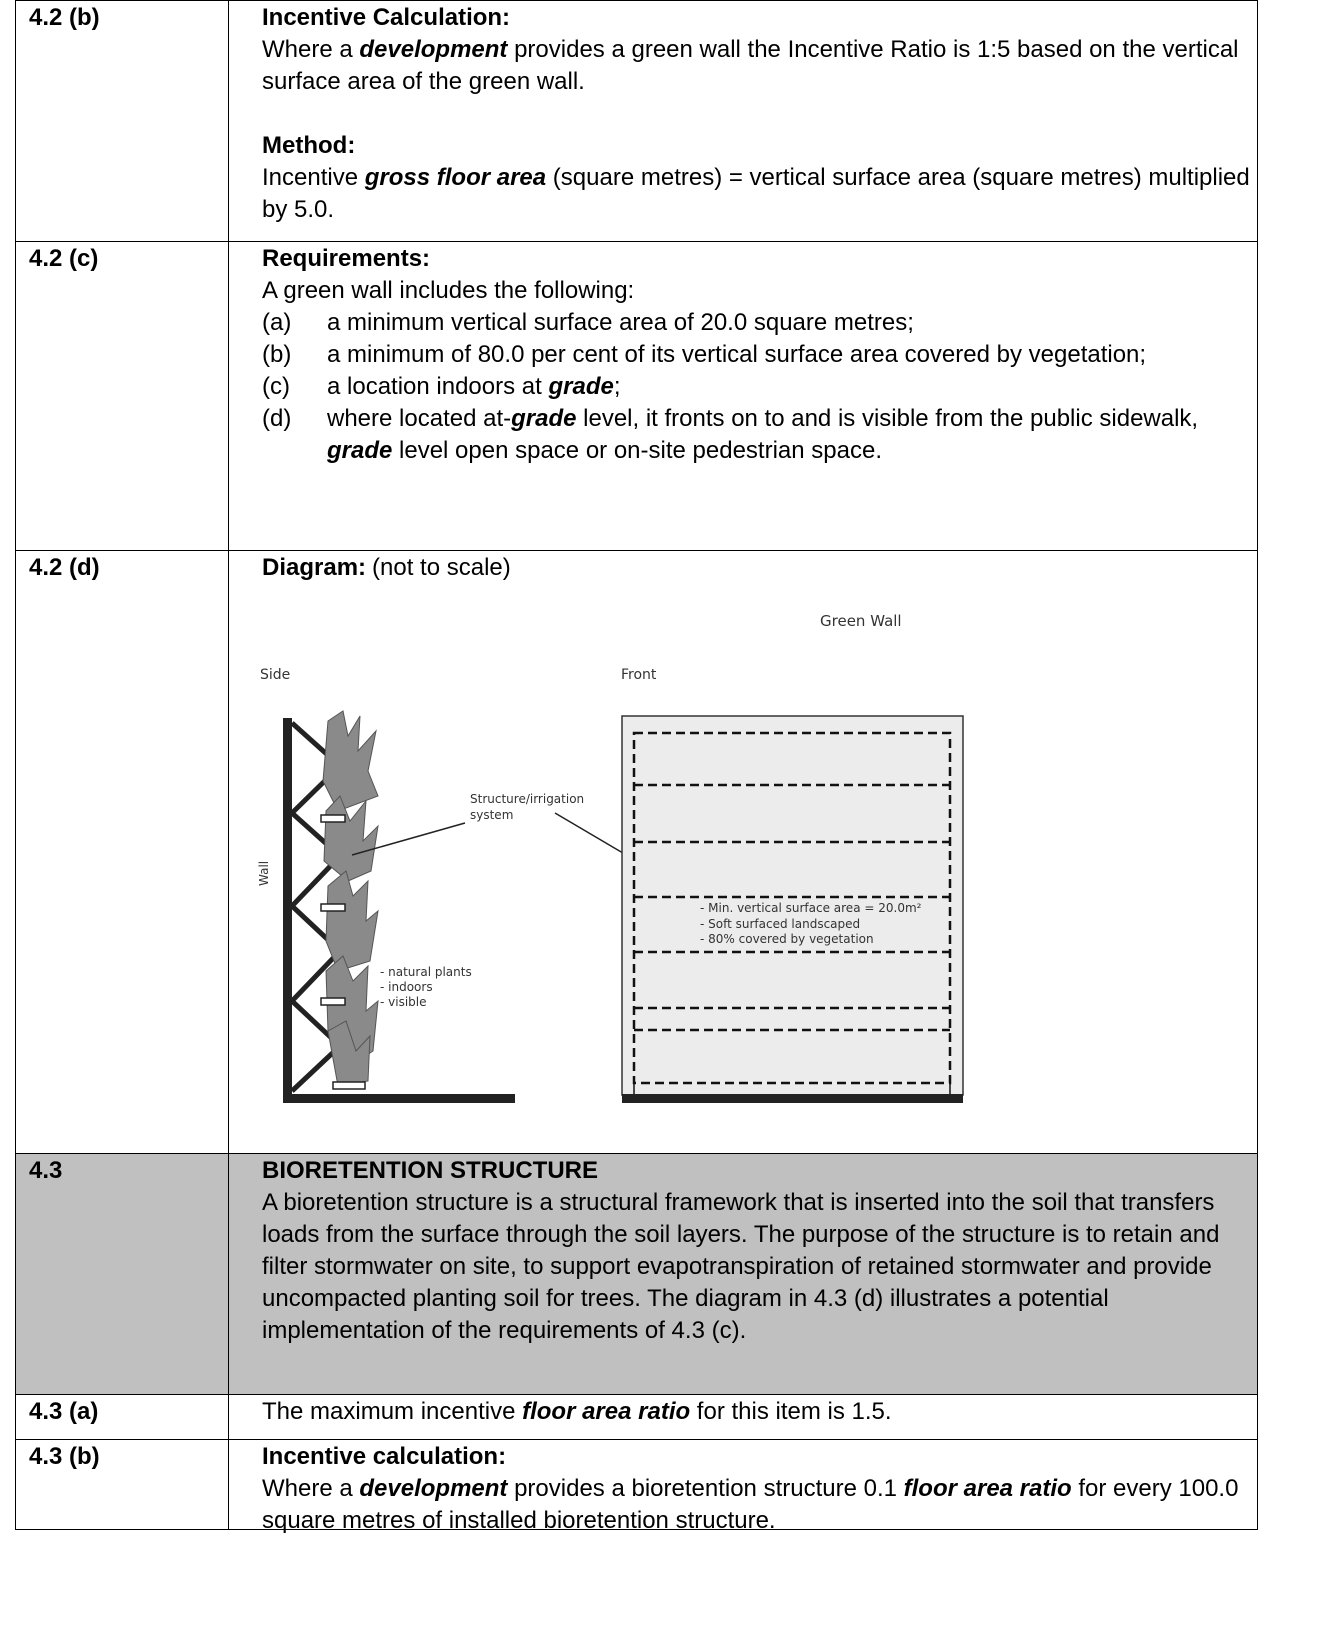 The width and height of the screenshot is (1323, 1648). What do you see at coordinates (617, 386) in the screenshot?
I see `text-run: ;` at bounding box center [617, 386].